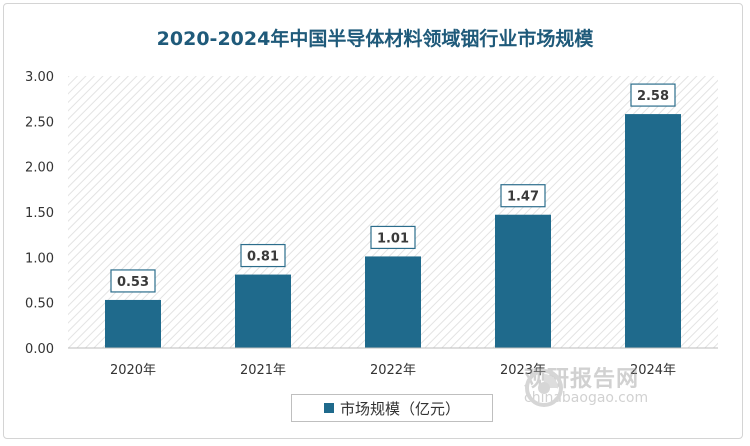 The width and height of the screenshot is (750, 446). What do you see at coordinates (39, 304) in the screenshot?
I see `y-tick-label: 0.50` at bounding box center [39, 304].